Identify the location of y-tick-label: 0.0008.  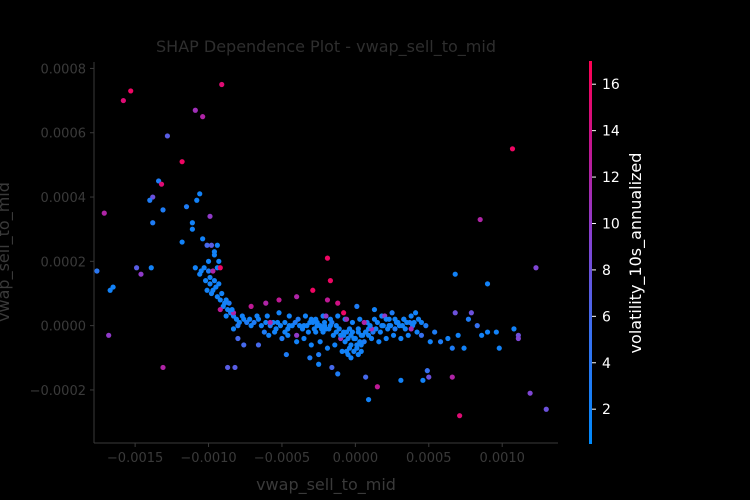
(64, 69).